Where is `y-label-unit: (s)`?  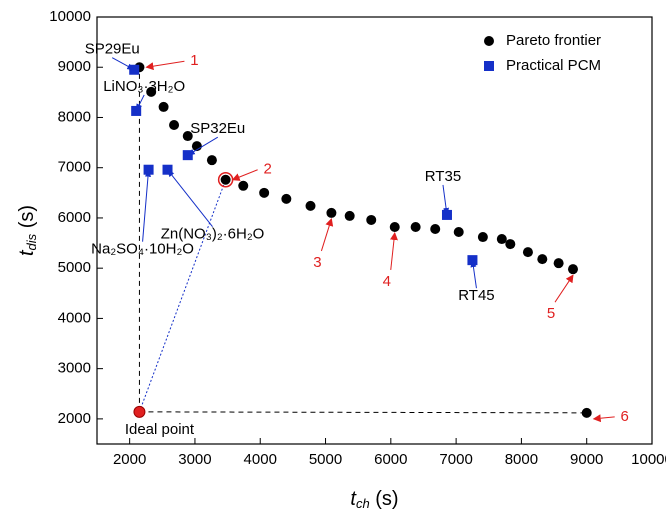 y-label-unit: (s) is located at coordinates (27, 219).